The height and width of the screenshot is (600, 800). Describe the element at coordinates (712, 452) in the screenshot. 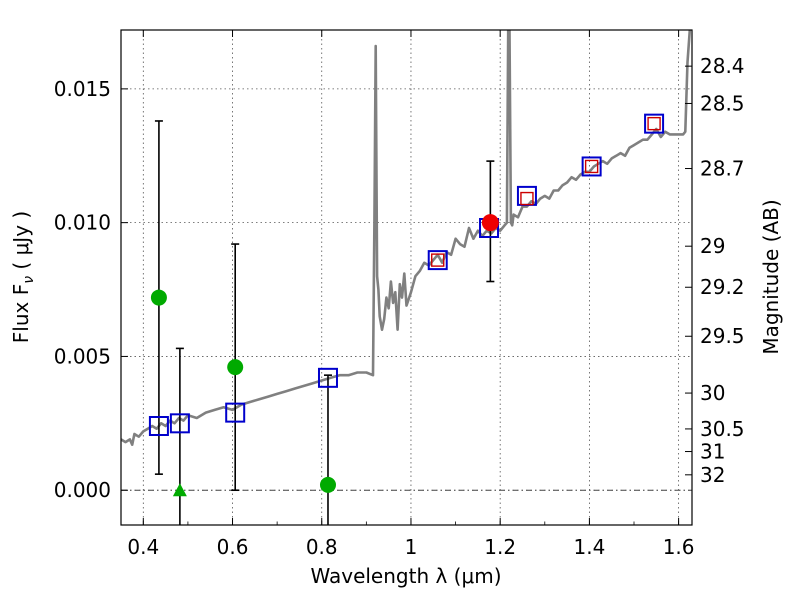

I see `magnitude-tick-label: 31` at that location.